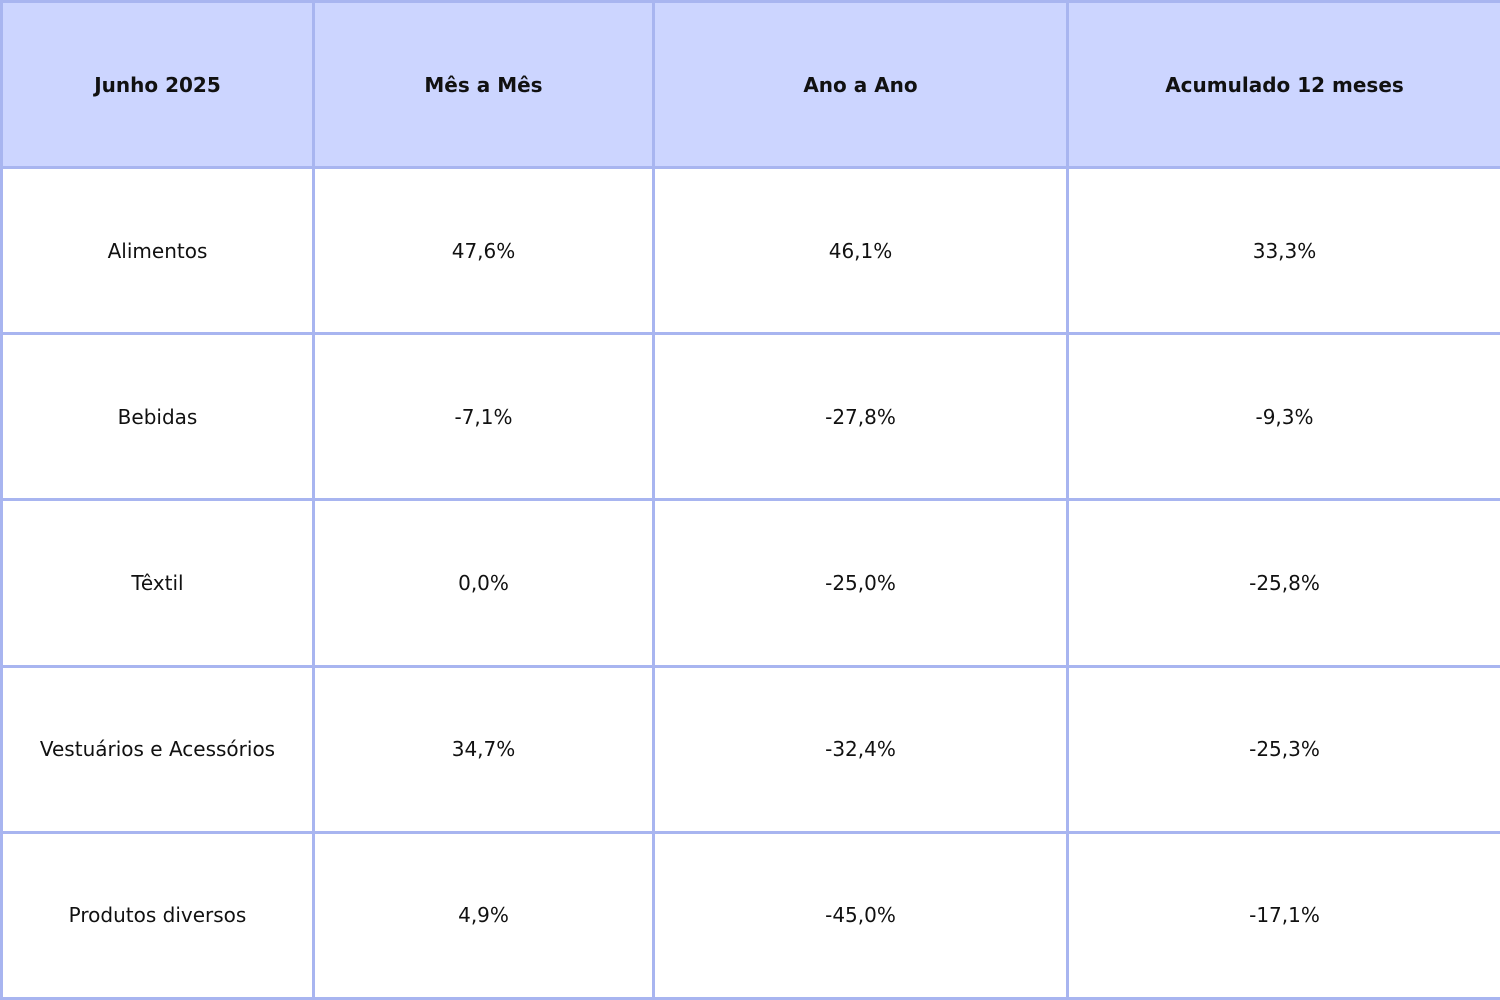 The width and height of the screenshot is (1500, 1000). I want to click on cell-year-over-year: -45,0%, so click(860, 915).